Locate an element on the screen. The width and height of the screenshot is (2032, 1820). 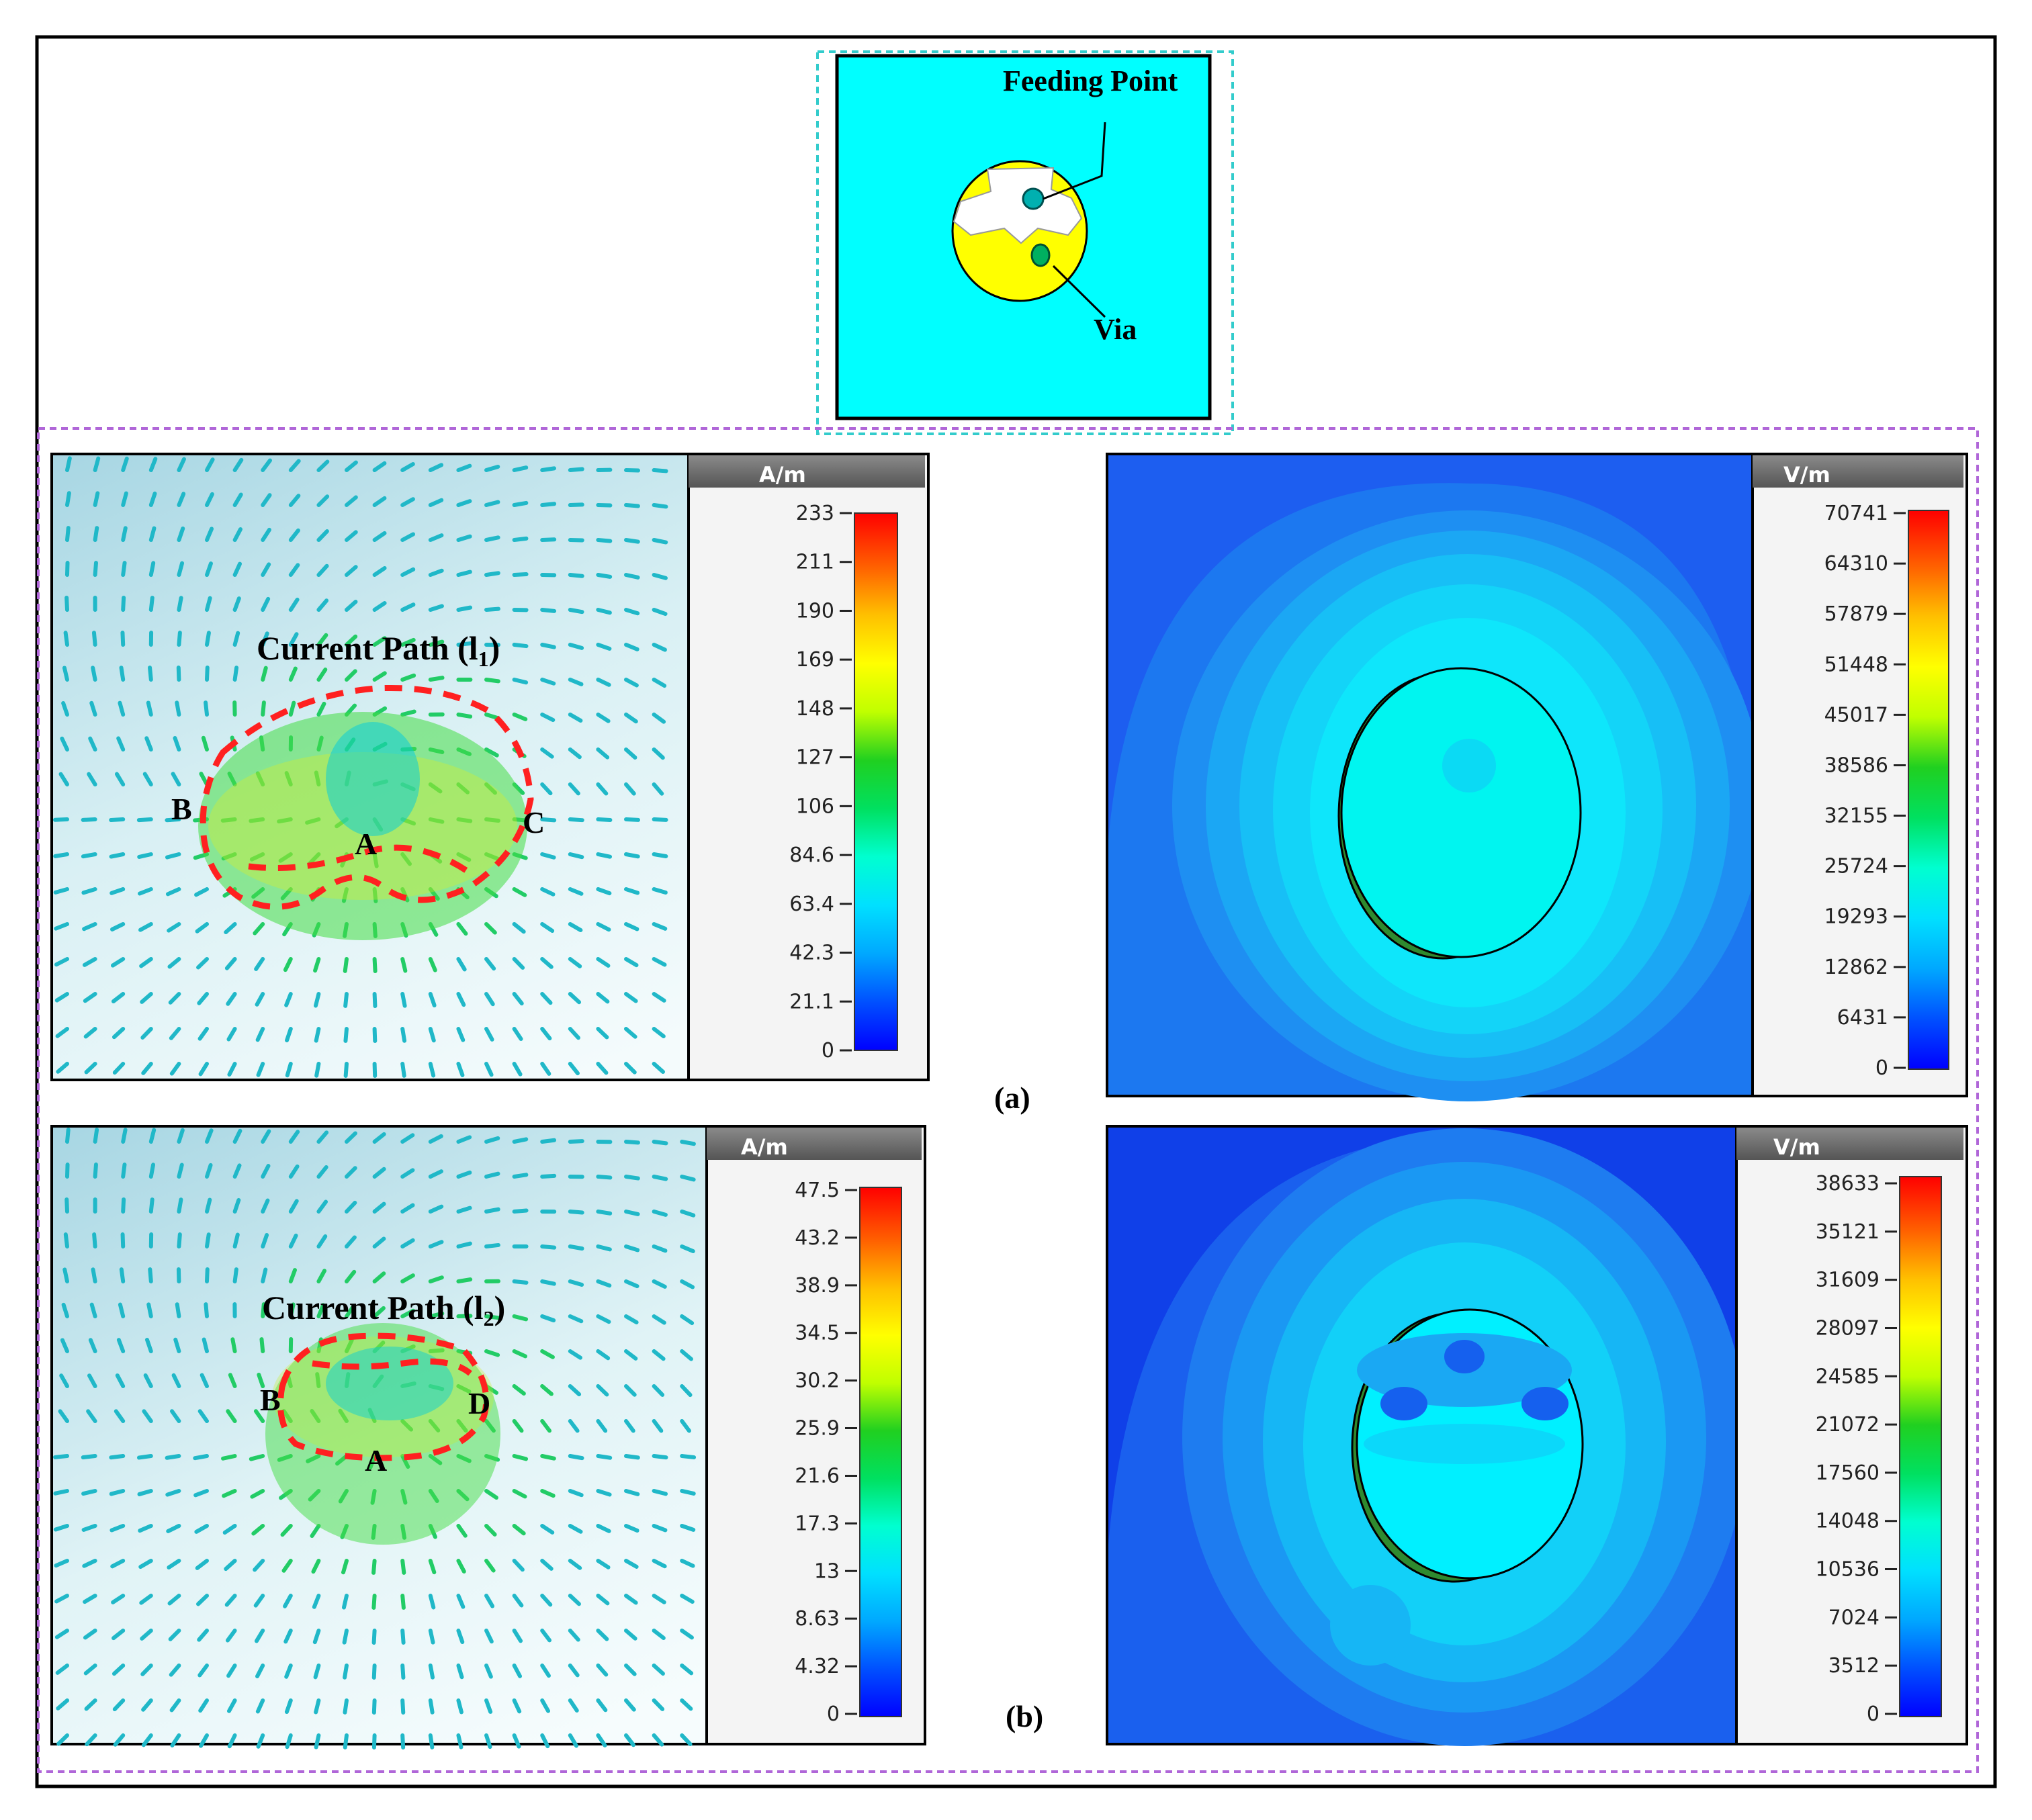
tick-label: 42.3 is located at coordinates (811, 954).